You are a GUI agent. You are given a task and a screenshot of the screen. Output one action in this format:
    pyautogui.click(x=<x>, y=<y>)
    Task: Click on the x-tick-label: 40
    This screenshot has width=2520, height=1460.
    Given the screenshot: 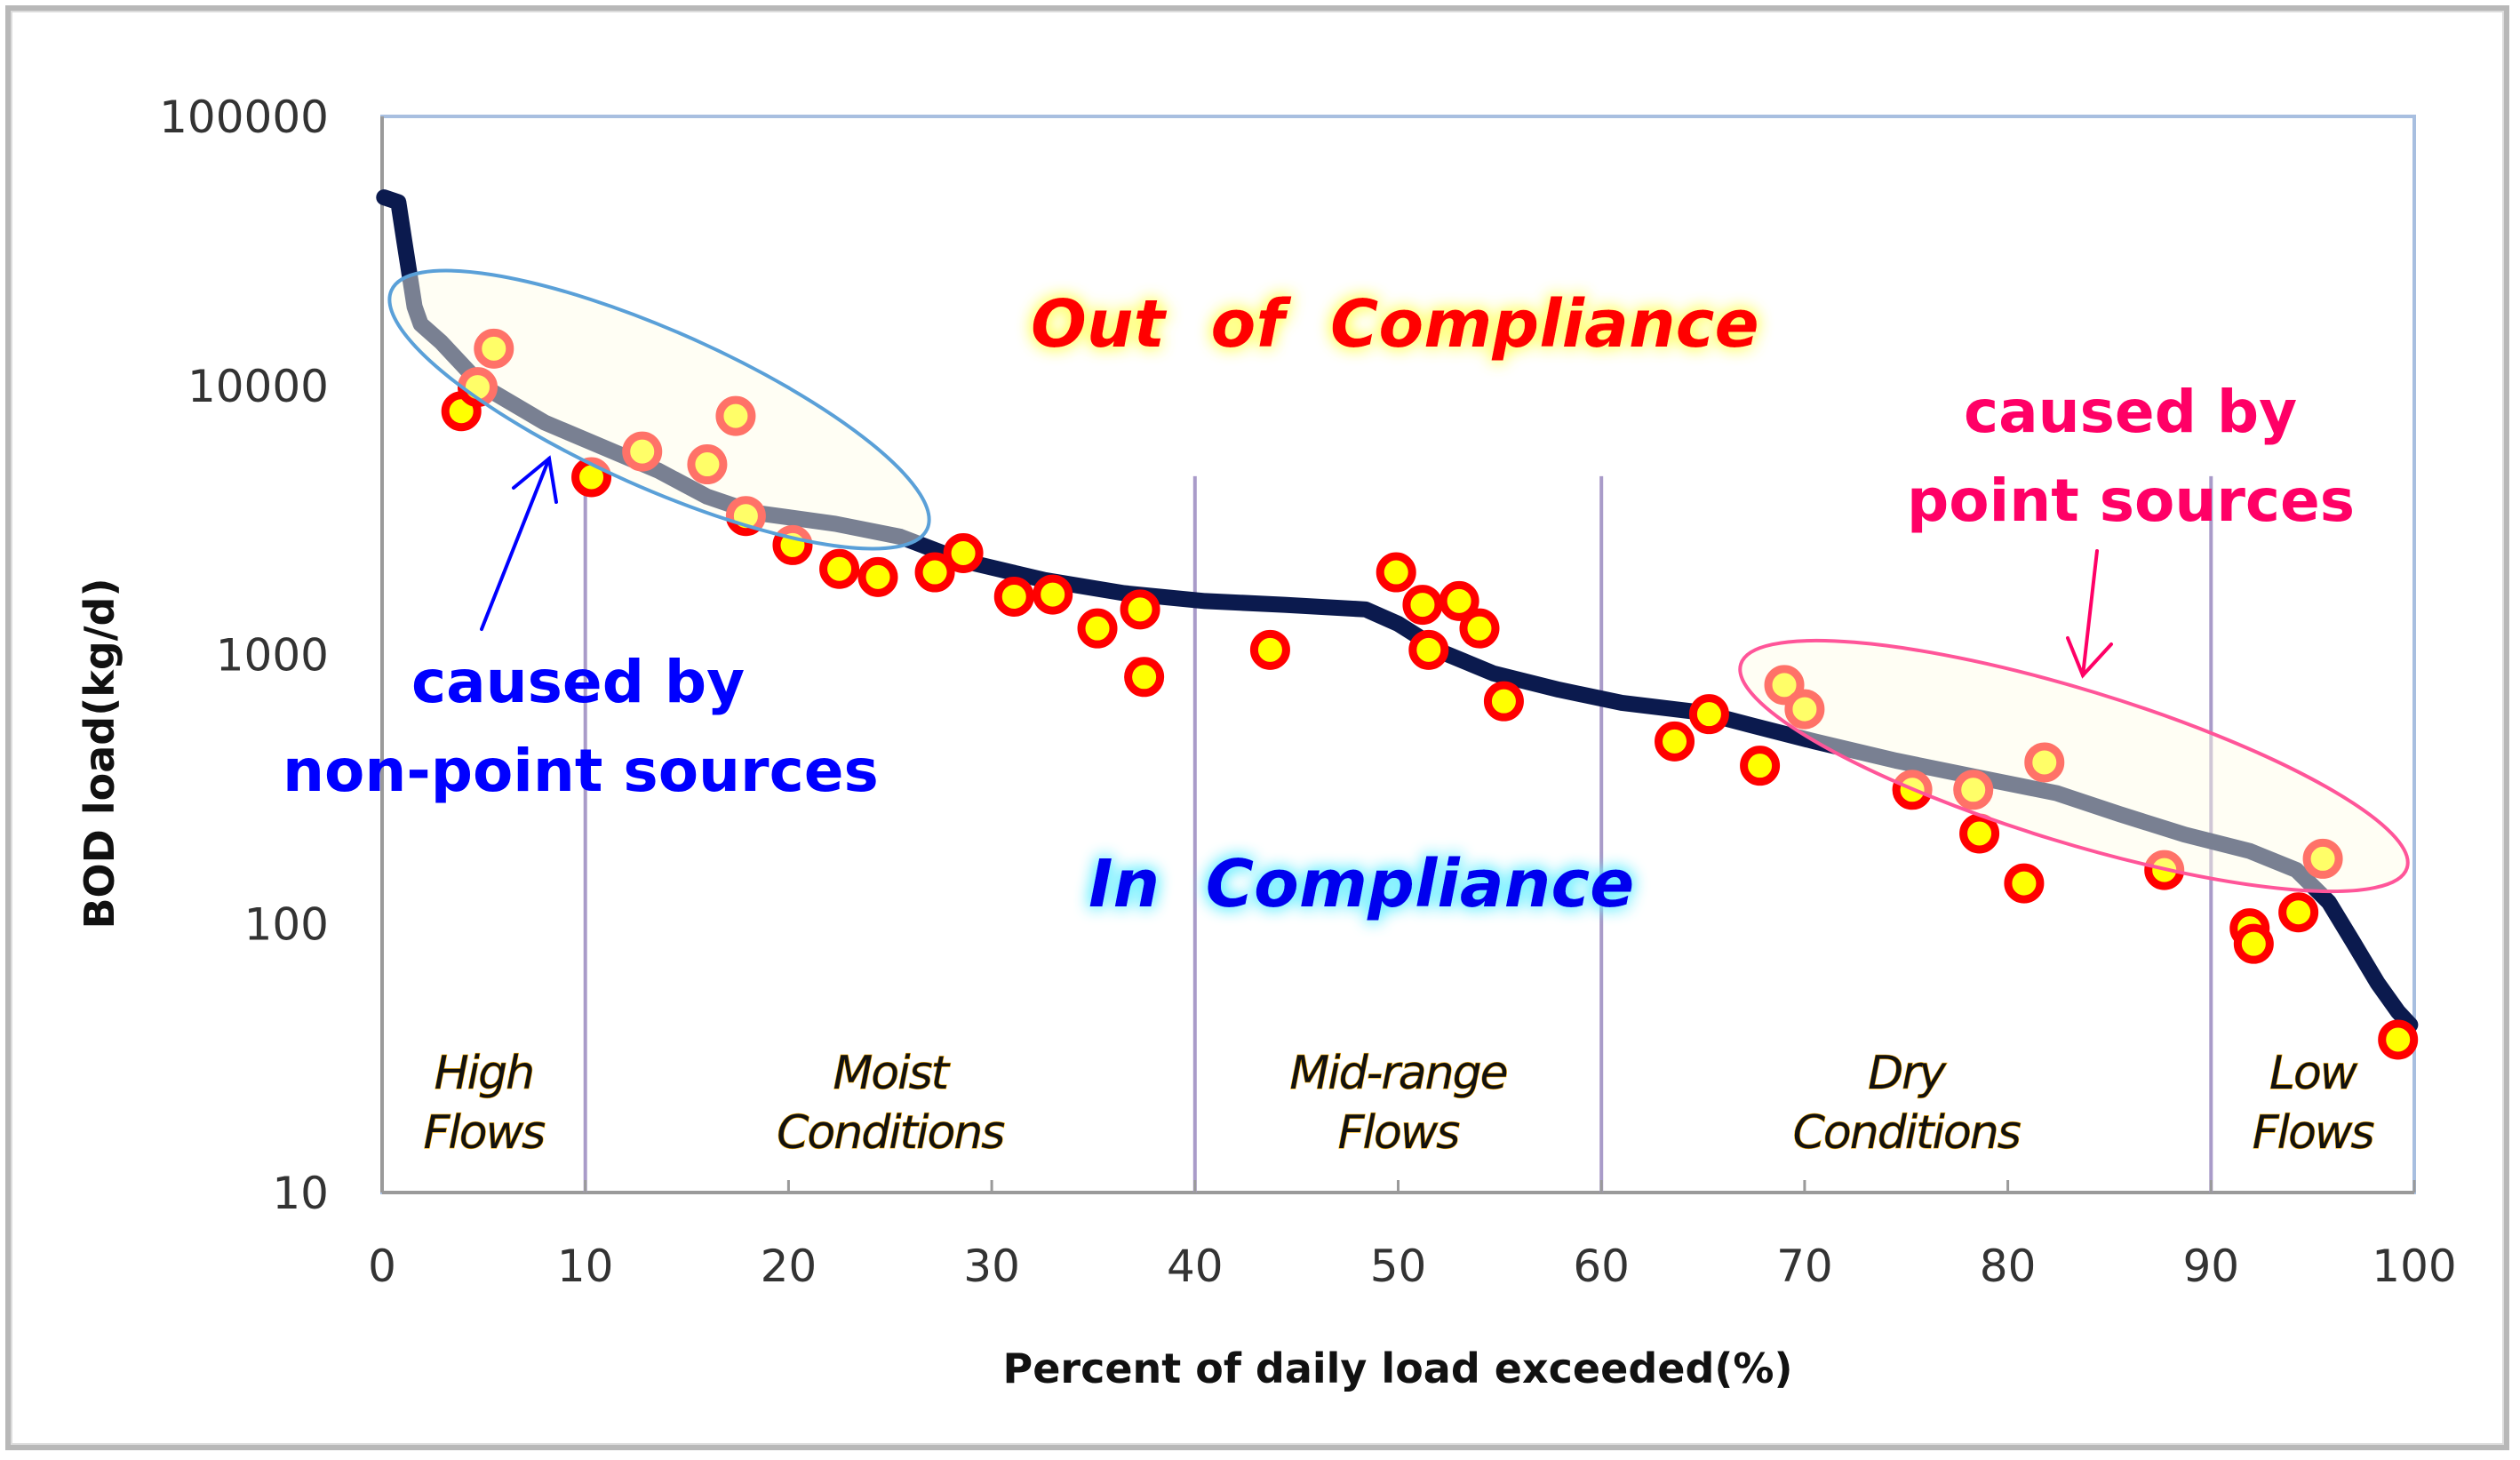 What is the action you would take?
    pyautogui.click(x=1195, y=1266)
    